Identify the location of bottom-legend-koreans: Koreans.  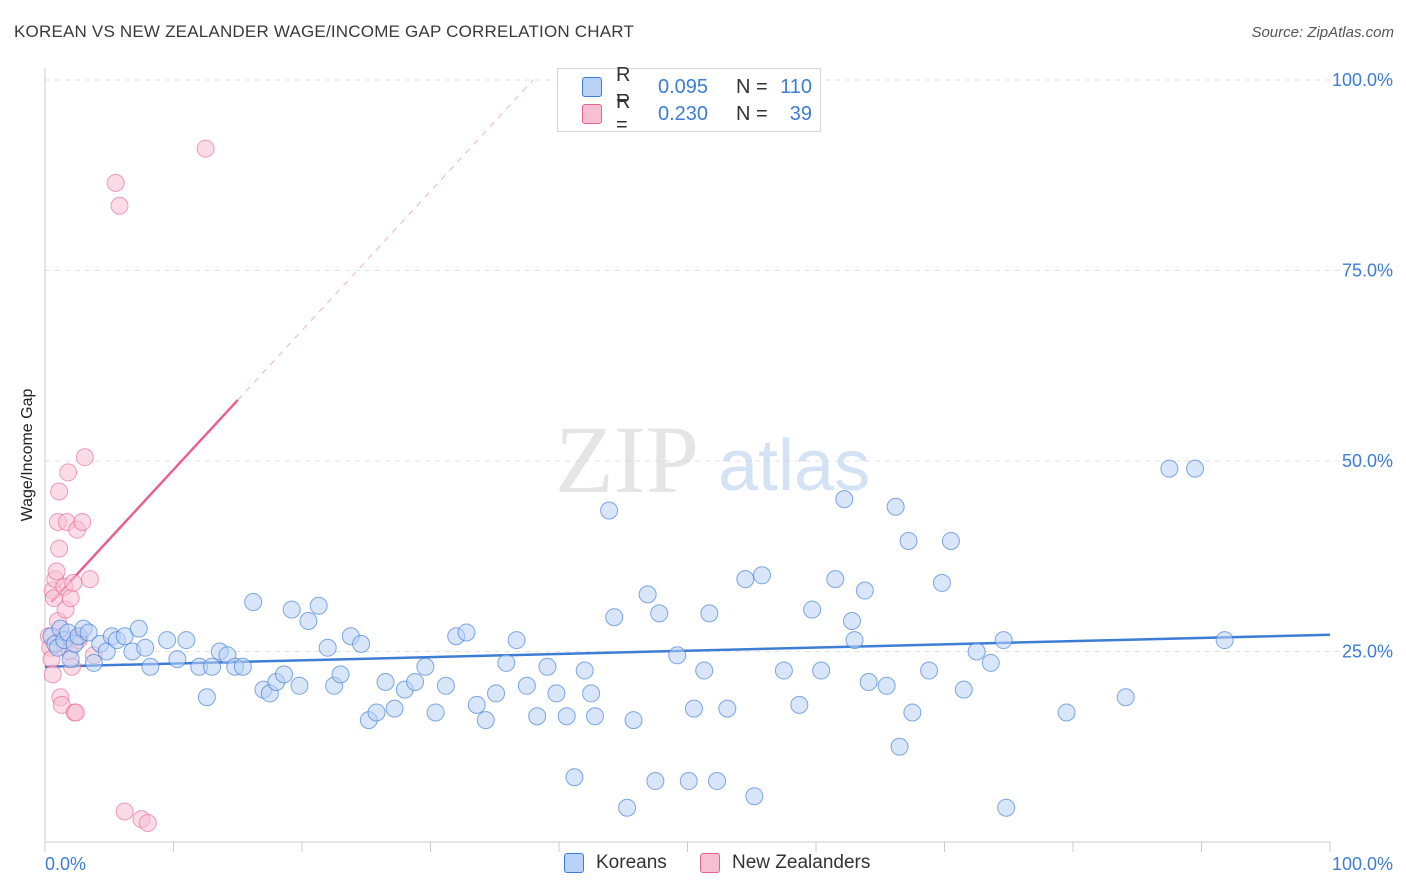
(615, 863).